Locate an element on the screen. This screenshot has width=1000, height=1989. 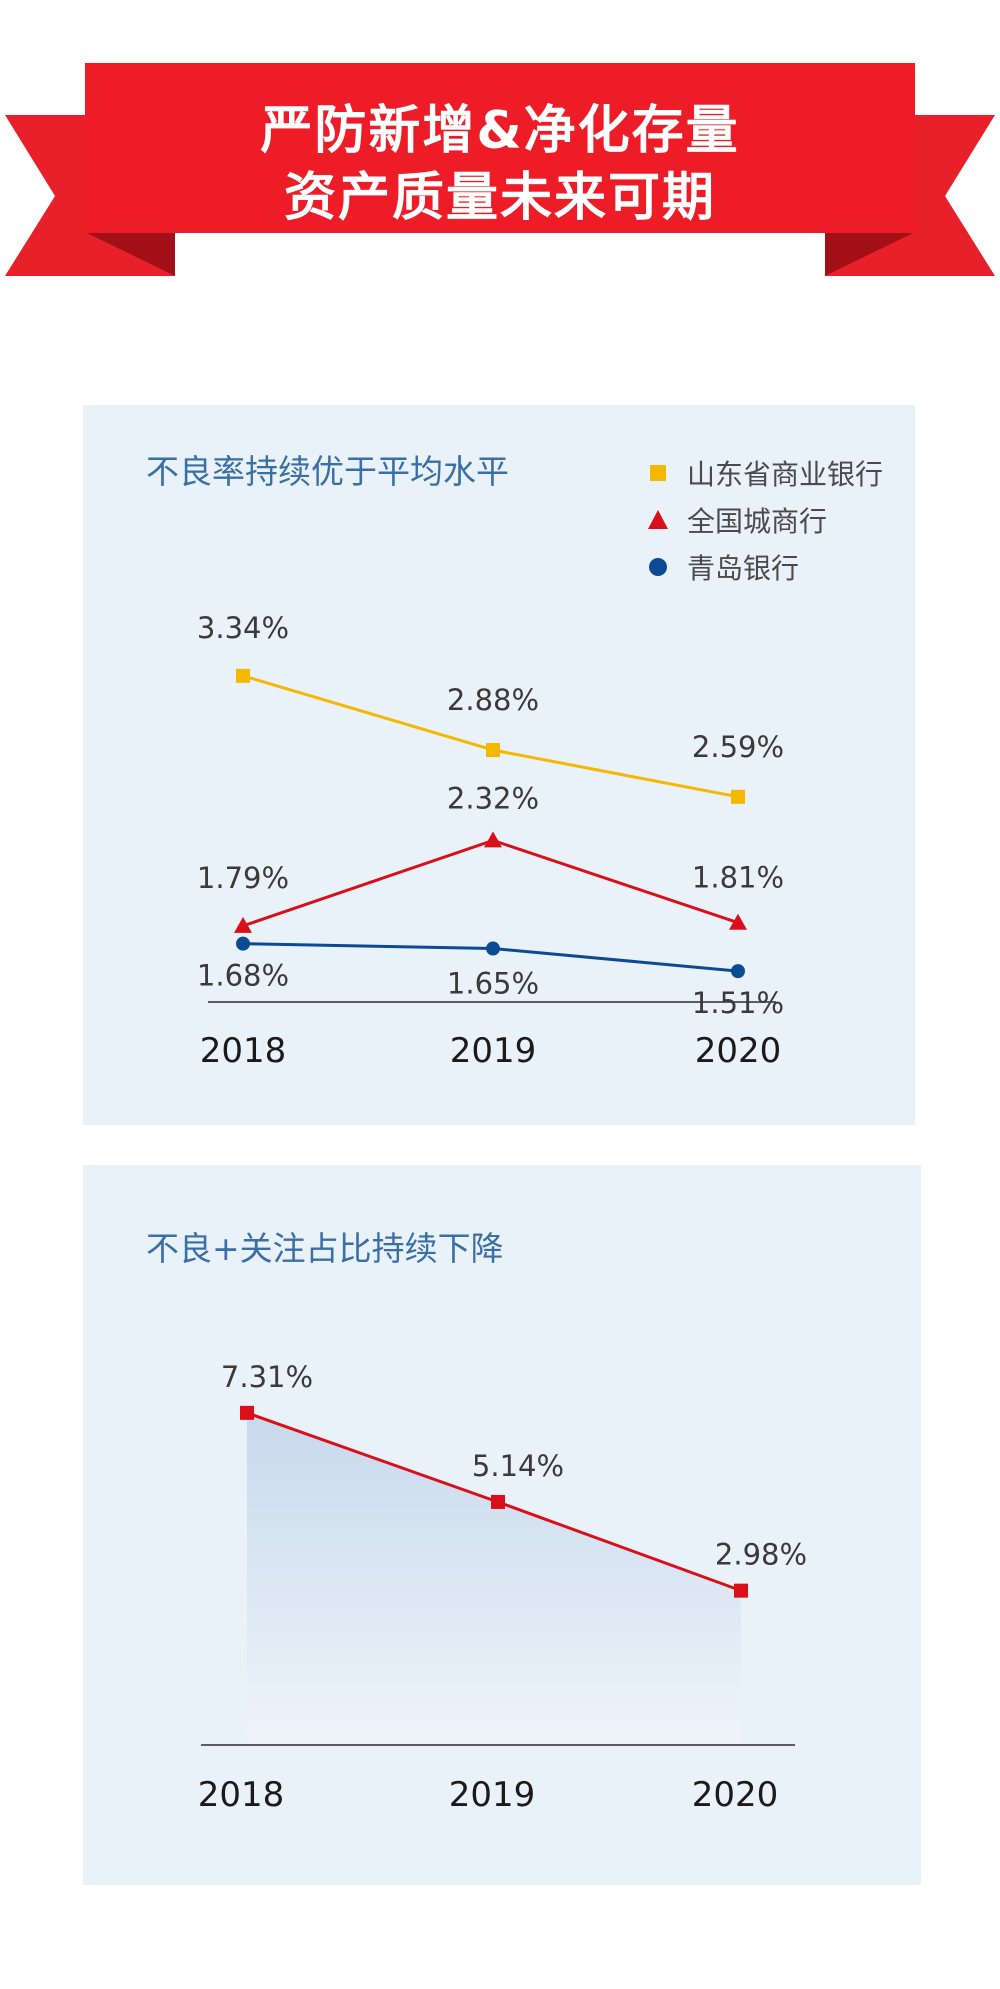
data-label-0-0: 7.31% is located at coordinates (267, 1377).